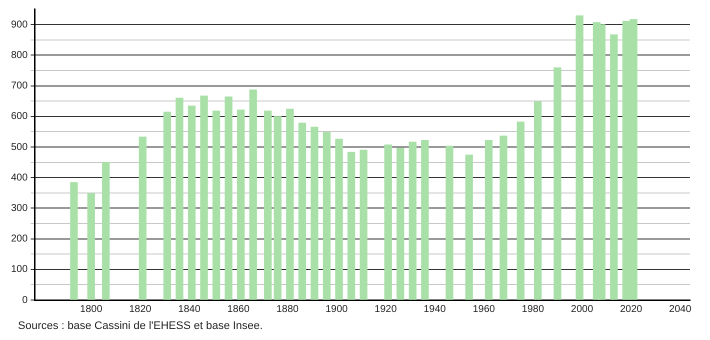 Image resolution: width=710 pixels, height=340 pixels. I want to click on x-tick-label: 1960, so click(484, 309).